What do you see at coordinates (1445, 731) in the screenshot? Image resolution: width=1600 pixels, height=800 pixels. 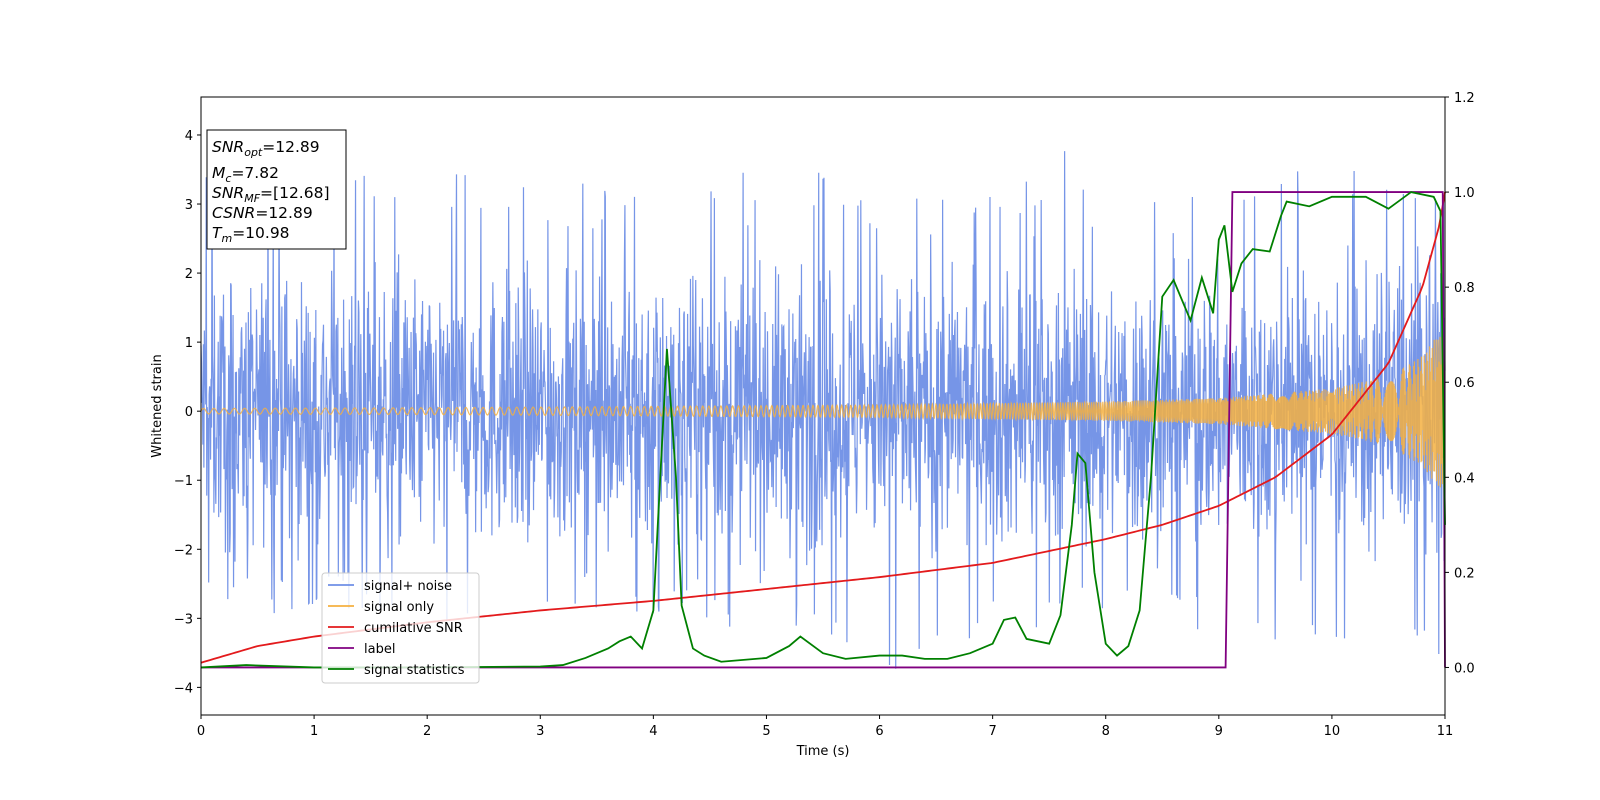 I see `x-tick-label: 11` at bounding box center [1445, 731].